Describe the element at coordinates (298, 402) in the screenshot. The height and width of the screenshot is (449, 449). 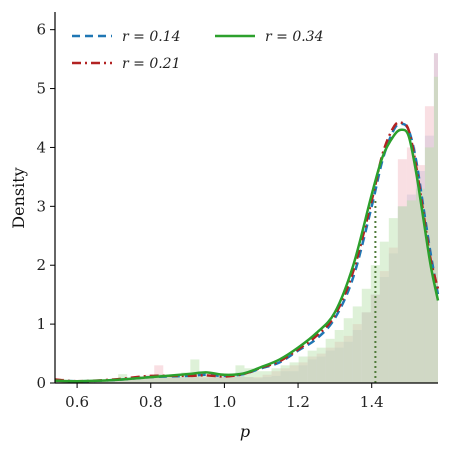
I see `x-tick-label: 1.2` at that location.